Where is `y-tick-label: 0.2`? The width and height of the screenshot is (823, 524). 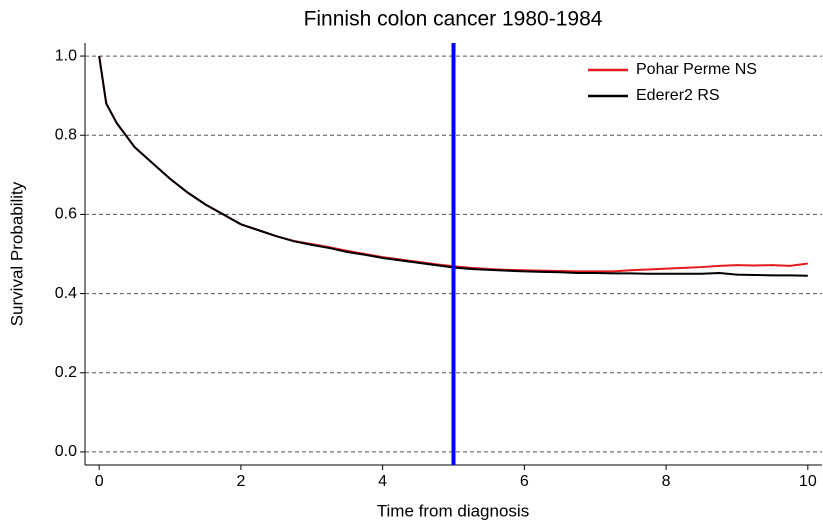
y-tick-label: 0.2 is located at coordinates (66, 372).